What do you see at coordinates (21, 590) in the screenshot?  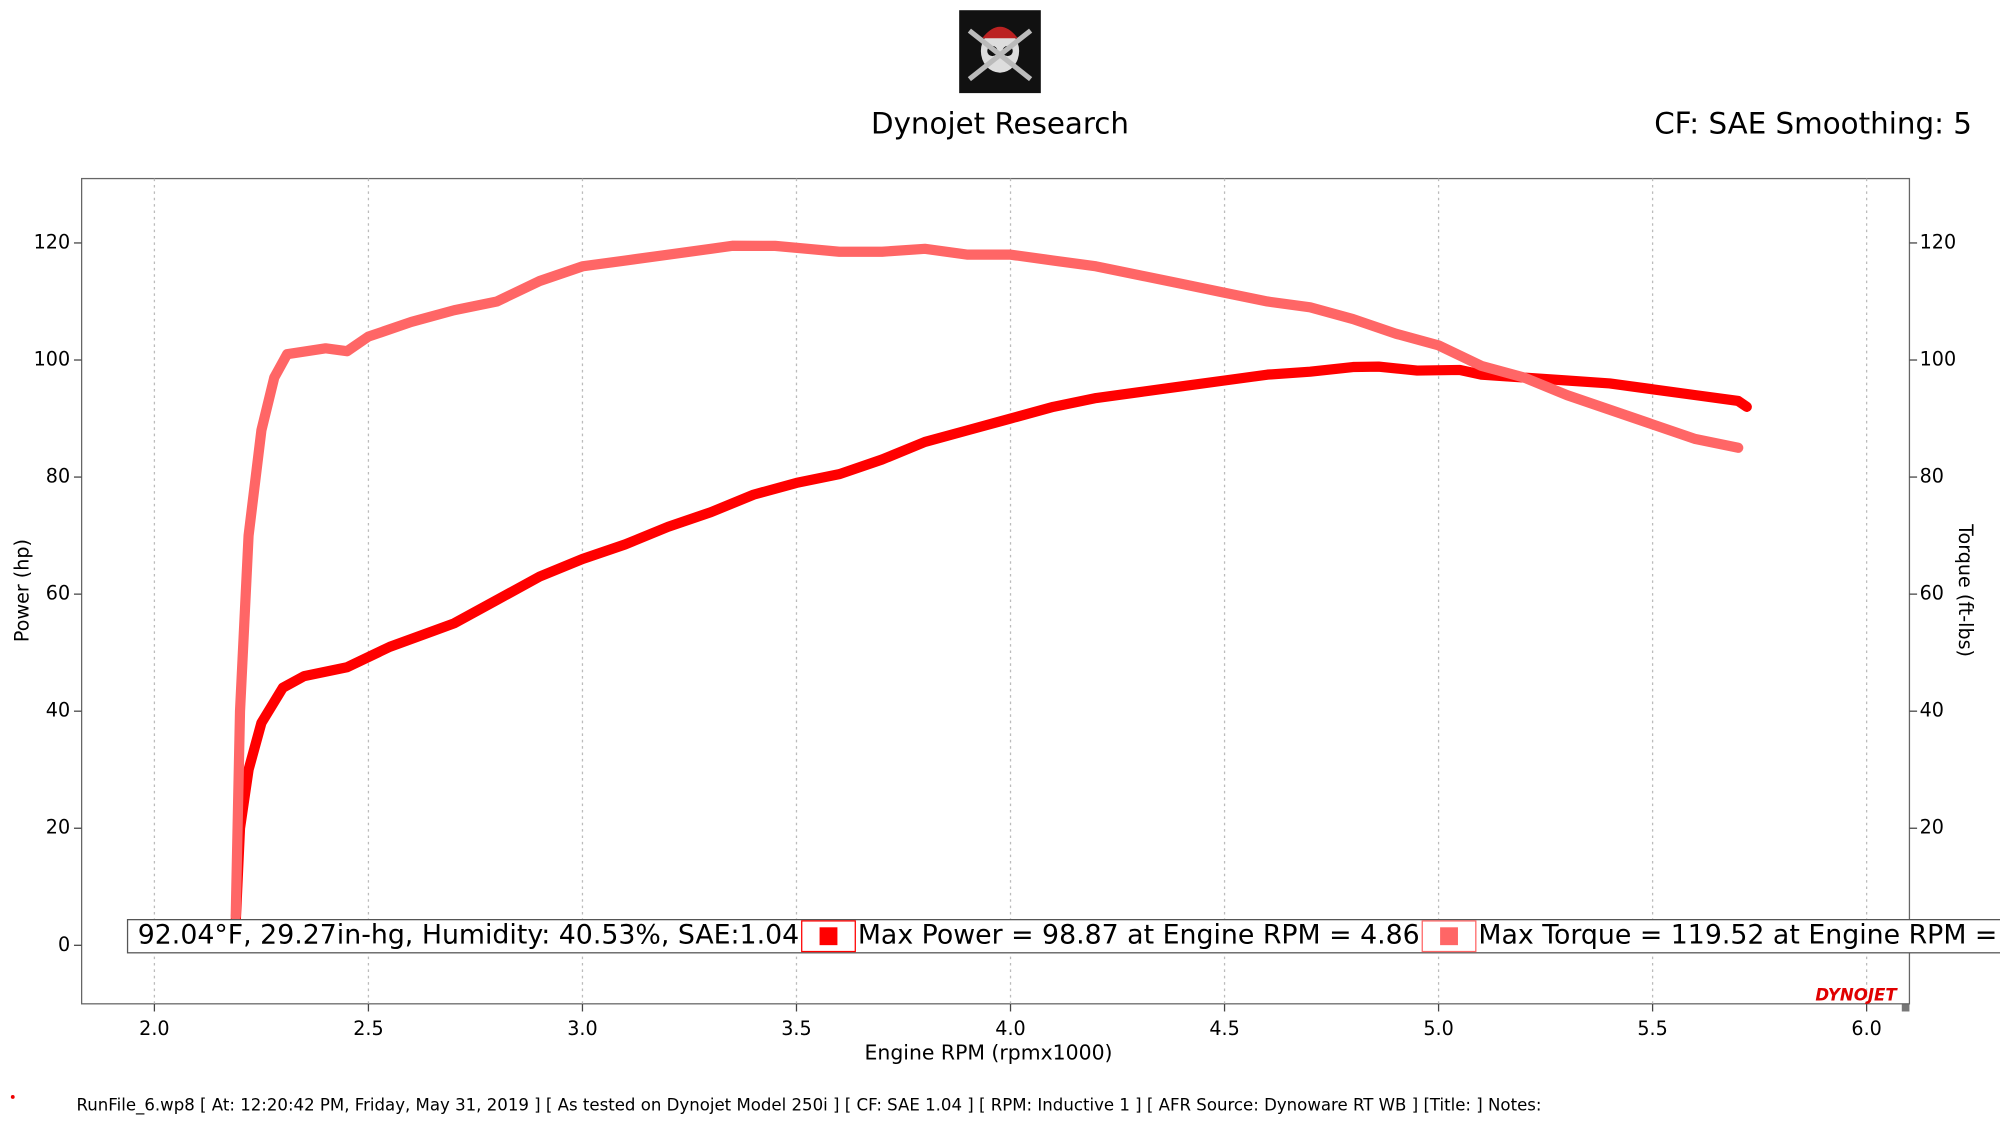 I see `y-axis-label: Power (hp)` at bounding box center [21, 590].